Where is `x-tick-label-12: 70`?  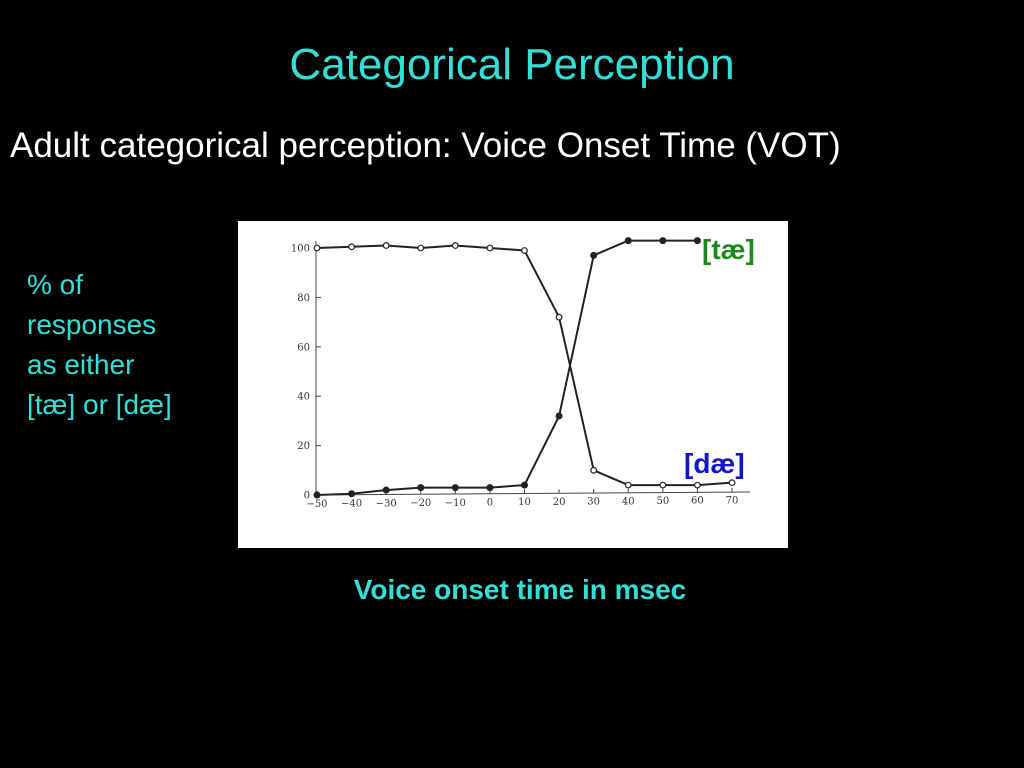
x-tick-label-12: 70 is located at coordinates (732, 500).